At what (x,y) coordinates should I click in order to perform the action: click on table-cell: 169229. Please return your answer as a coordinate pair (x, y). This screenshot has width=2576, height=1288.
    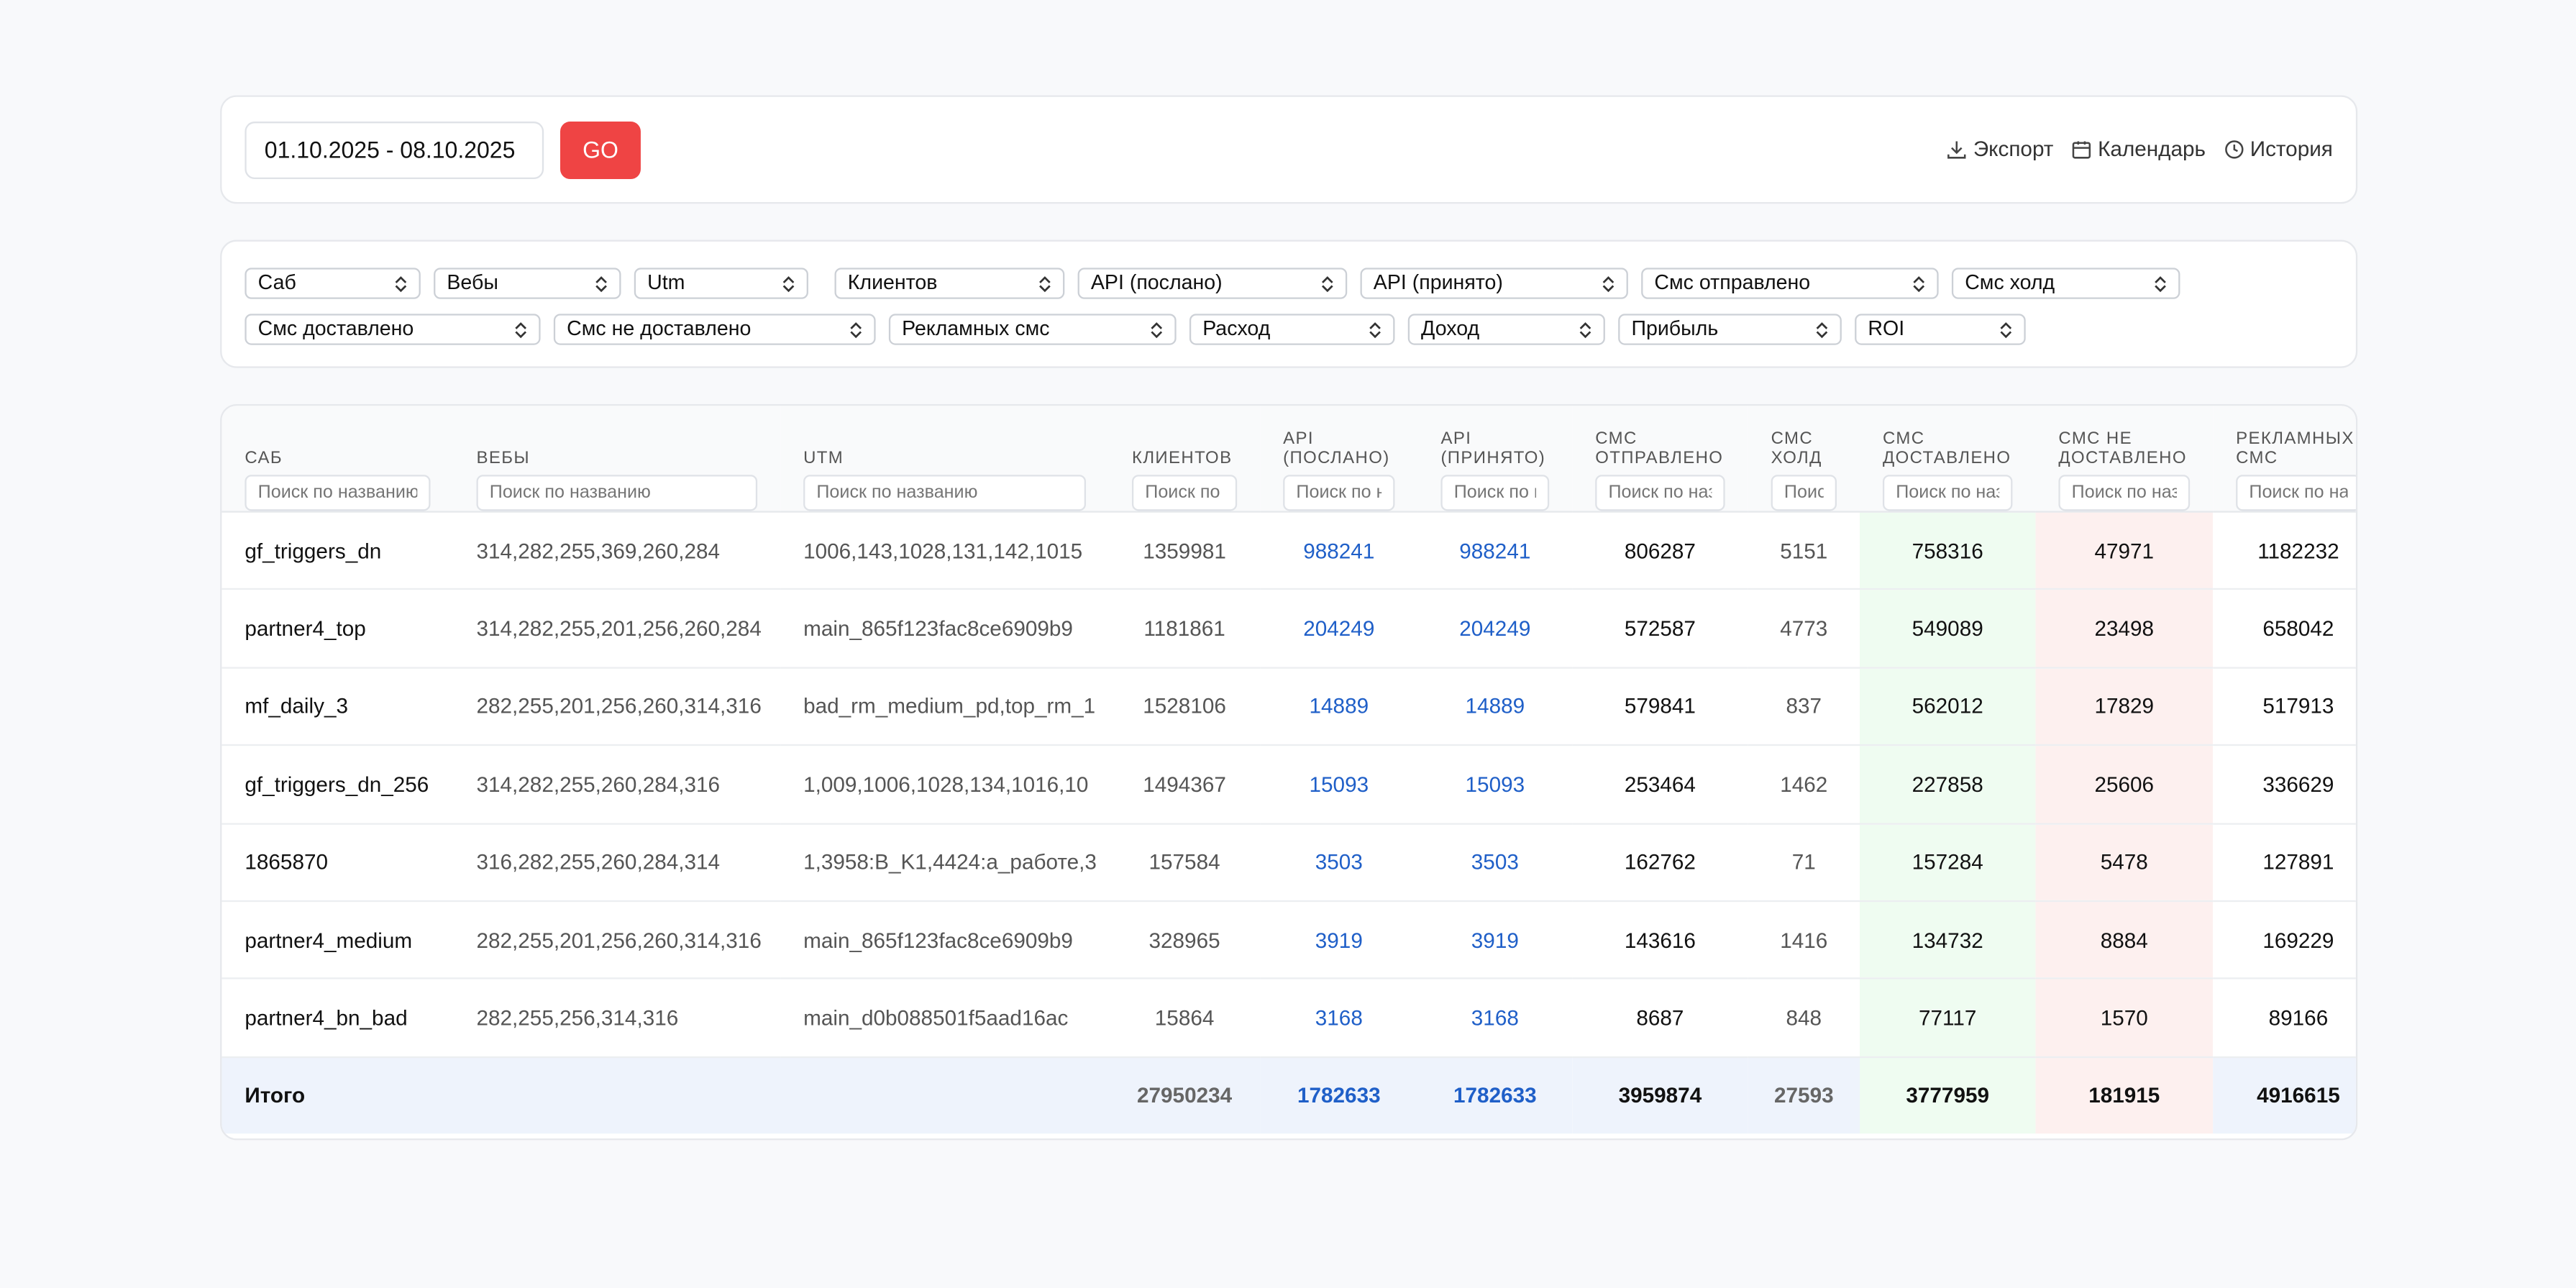
    Looking at the image, I should click on (2285, 940).